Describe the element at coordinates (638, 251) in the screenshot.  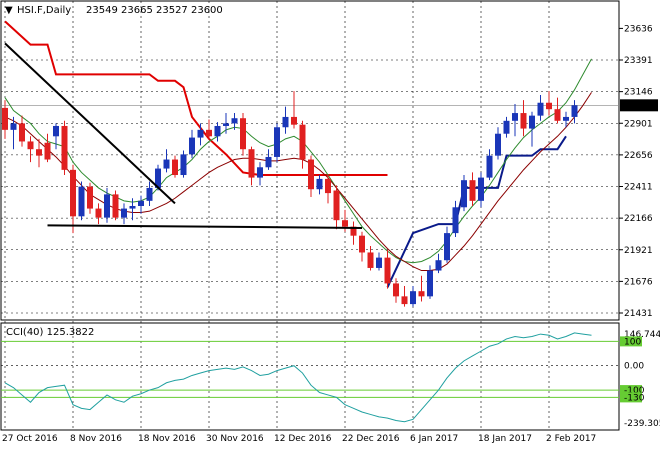
I see `price-tick-label: 21921` at that location.